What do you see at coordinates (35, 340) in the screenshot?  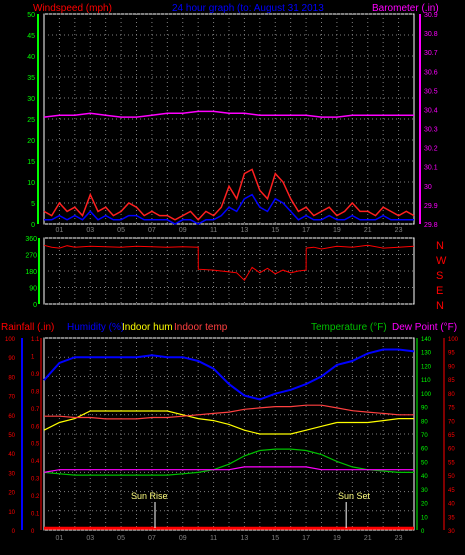 I see `rainfall-tick-label: 1.1` at bounding box center [35, 340].